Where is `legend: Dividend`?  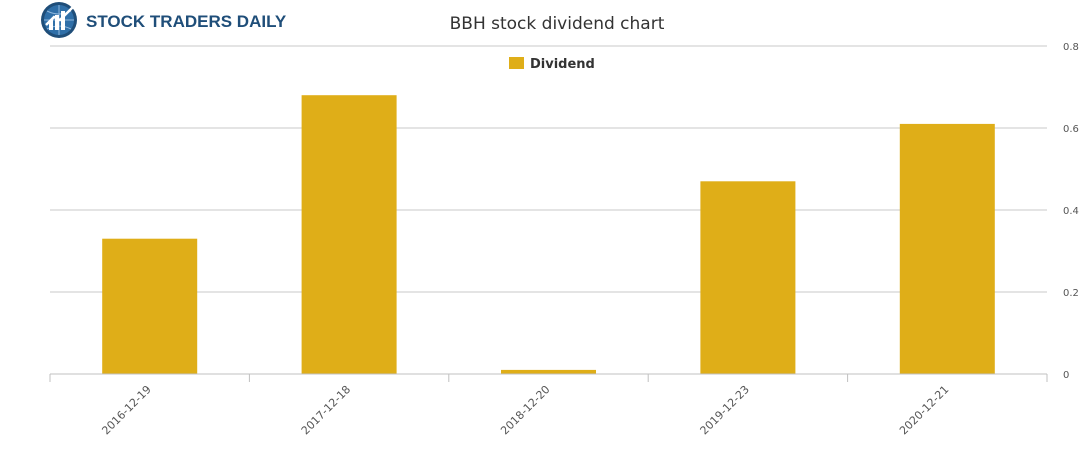 legend: Dividend is located at coordinates (552, 64).